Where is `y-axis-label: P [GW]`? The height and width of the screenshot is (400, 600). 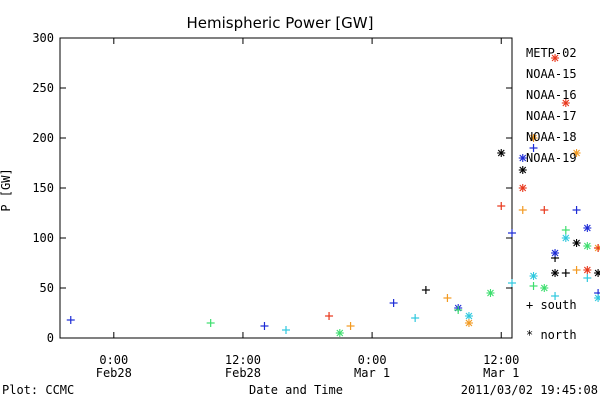
y-axis-label: P [GW] is located at coordinates (6, 189).